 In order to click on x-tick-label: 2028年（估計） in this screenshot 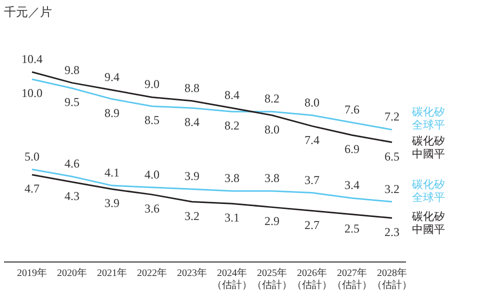, I will do `click(392, 279)`.